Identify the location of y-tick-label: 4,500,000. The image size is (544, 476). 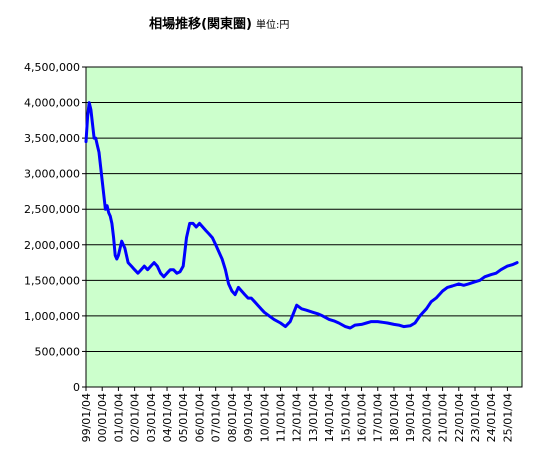
(52, 67).